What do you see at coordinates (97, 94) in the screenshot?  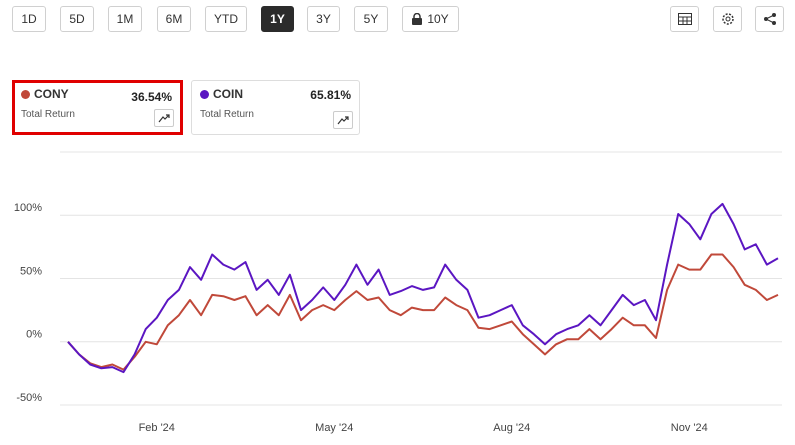 I see `ticker: CONY` at bounding box center [97, 94].